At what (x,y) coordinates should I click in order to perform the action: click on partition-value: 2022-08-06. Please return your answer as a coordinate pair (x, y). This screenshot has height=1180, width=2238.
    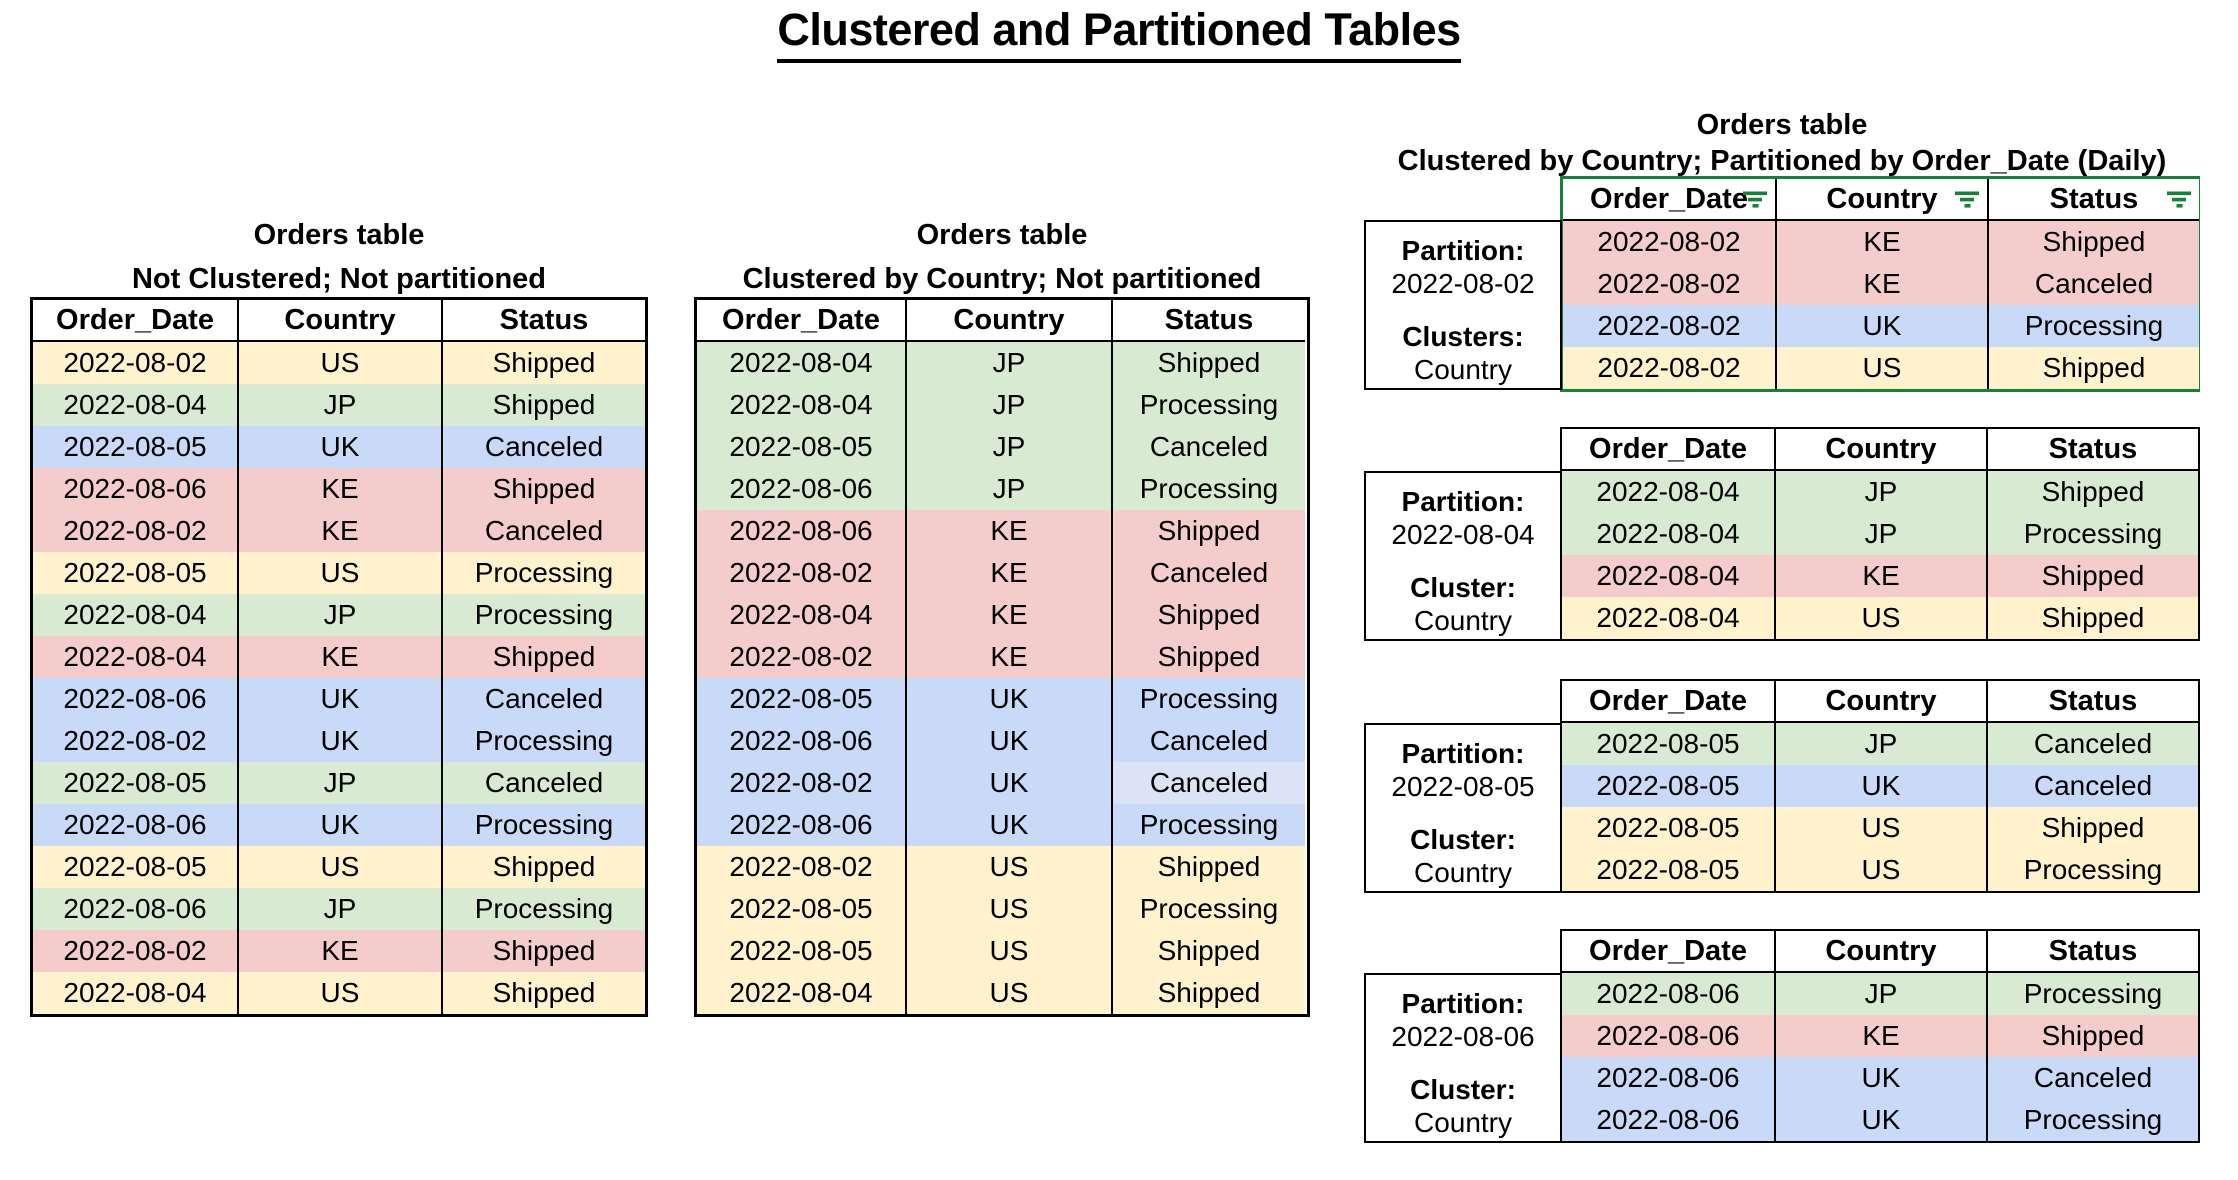
    Looking at the image, I should click on (1463, 1036).